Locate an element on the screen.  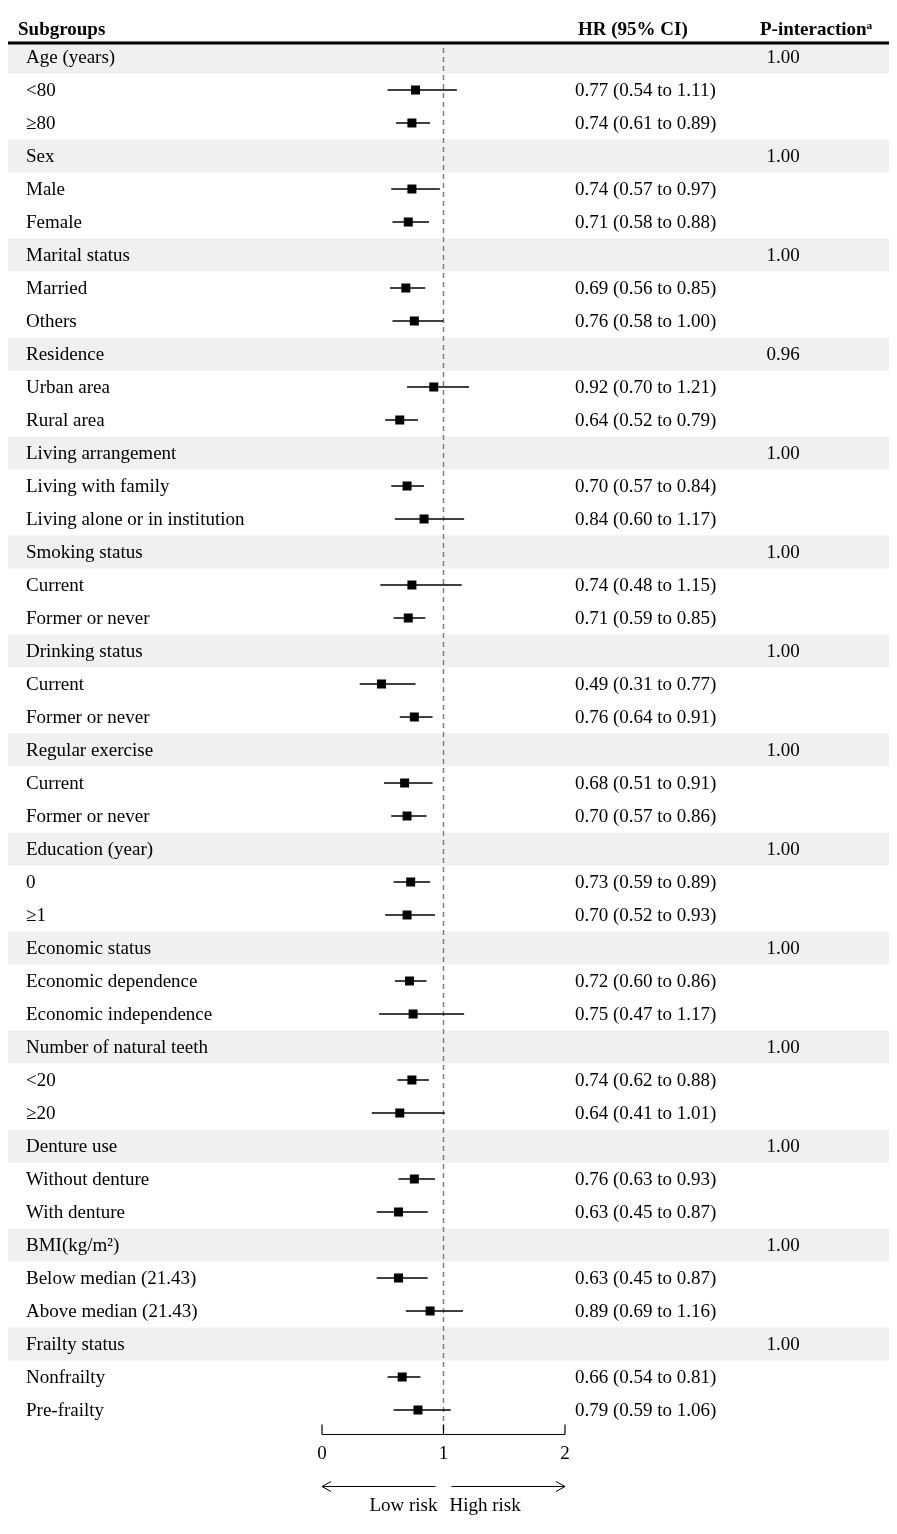
data-label: 0.63 (0.45 to 0.87) is located at coordinates (646, 1212).